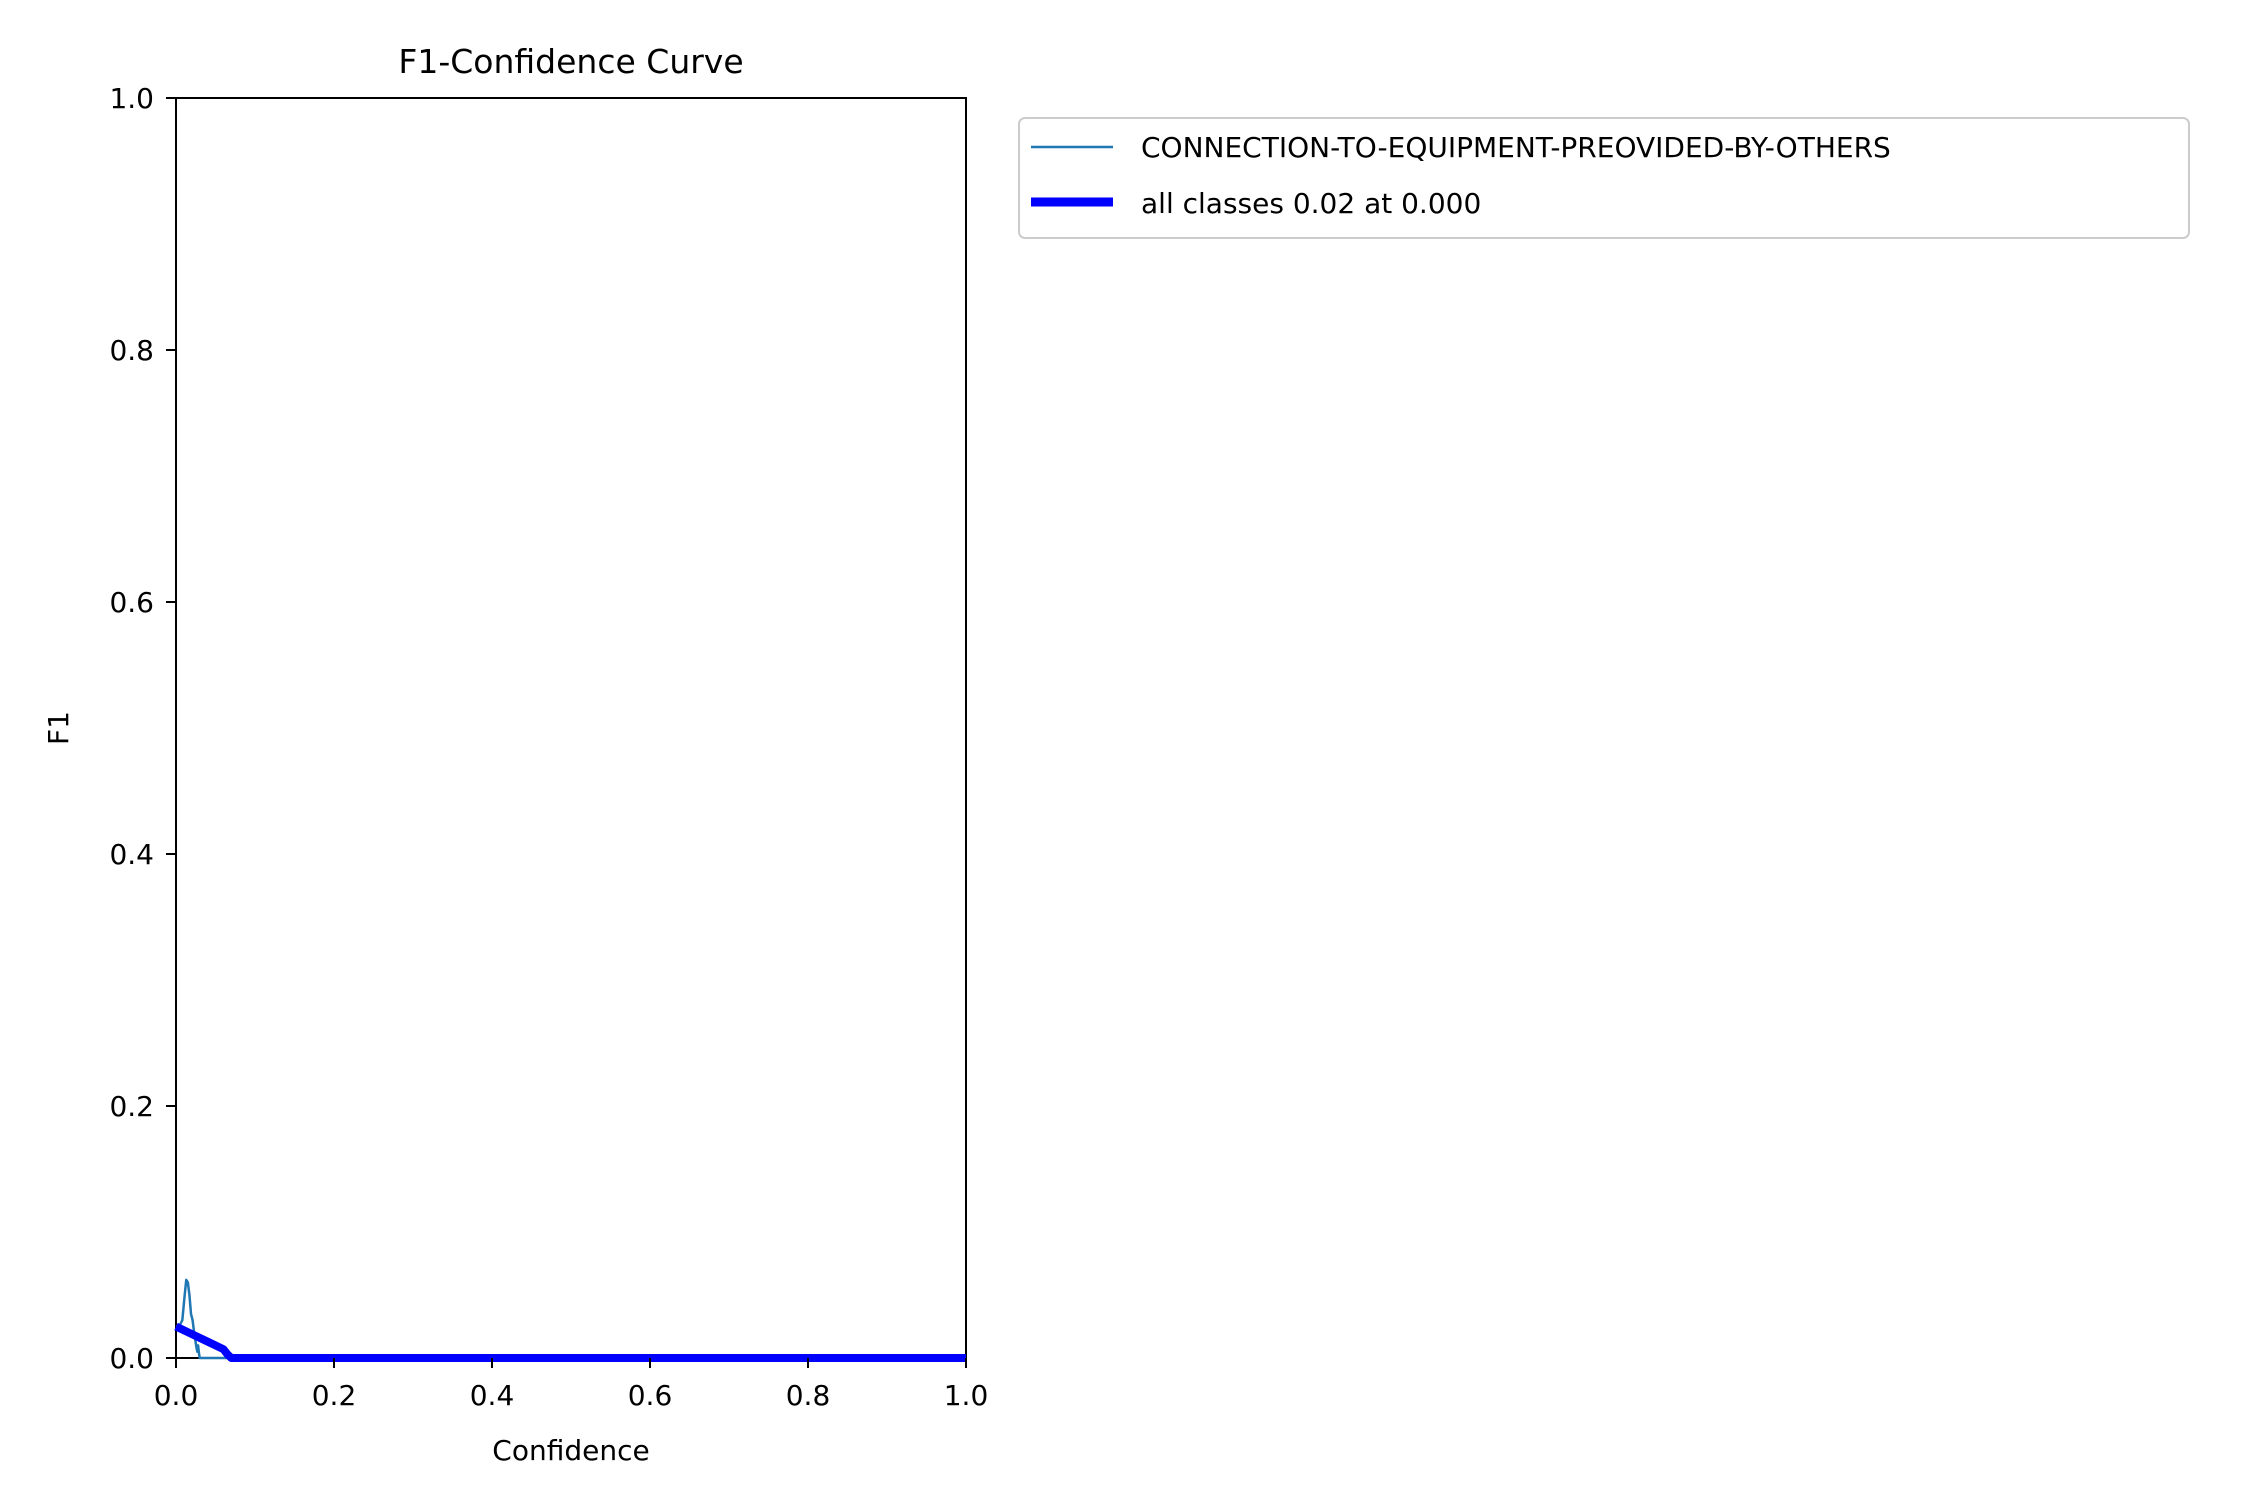 The width and height of the screenshot is (2250, 1500). Describe the element at coordinates (570, 1342) in the screenshot. I see `series-line-all-classes` at that location.